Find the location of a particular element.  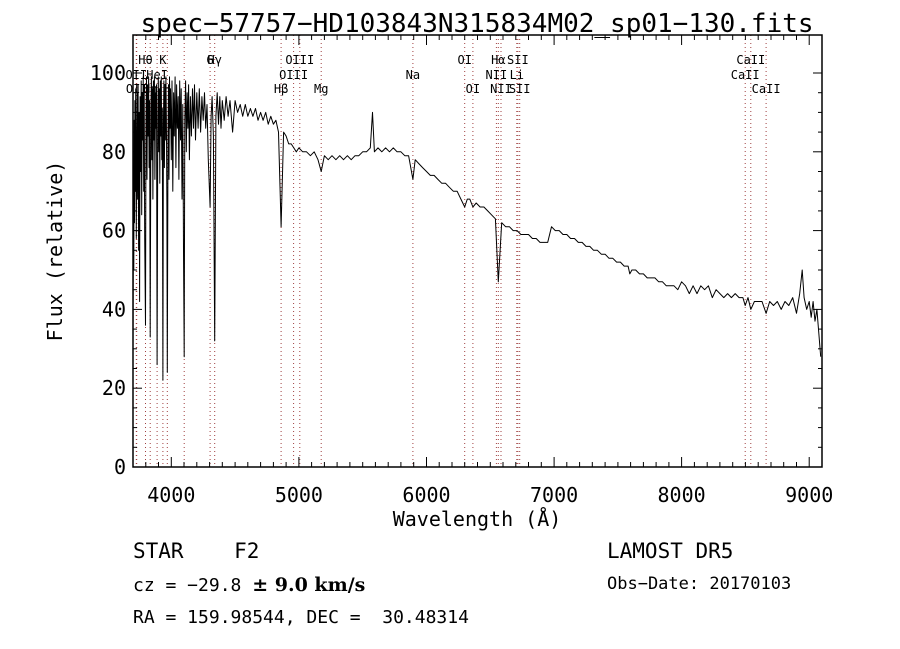

y-axis-label: Flux (relative) is located at coordinates (55, 251).